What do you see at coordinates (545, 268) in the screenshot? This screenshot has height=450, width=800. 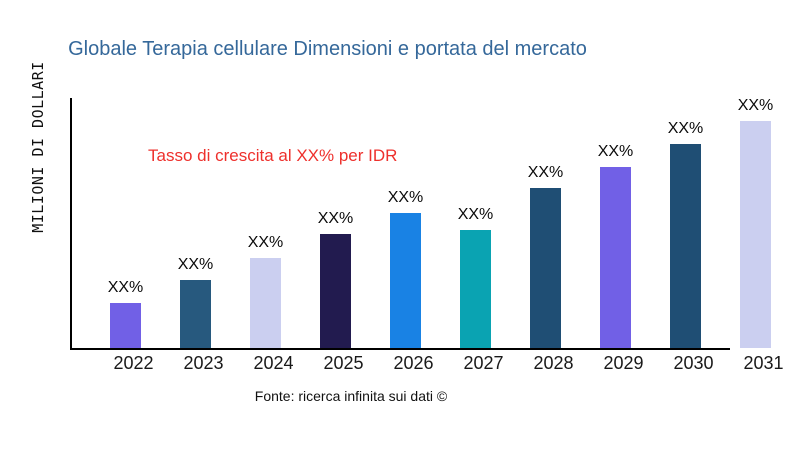 I see `bar-2028` at bounding box center [545, 268].